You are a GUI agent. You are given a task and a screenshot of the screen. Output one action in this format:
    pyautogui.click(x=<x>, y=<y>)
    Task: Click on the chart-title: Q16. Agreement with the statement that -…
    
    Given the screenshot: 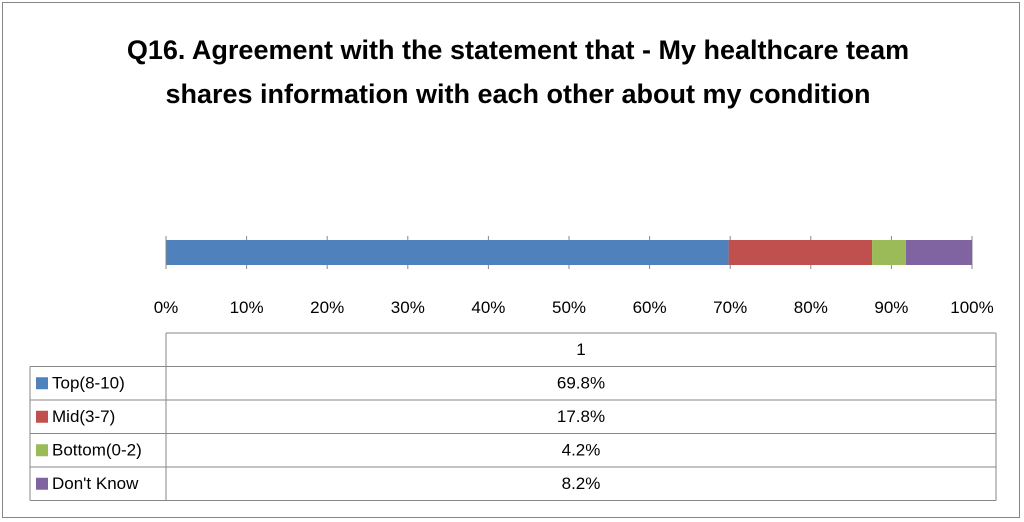 What is the action you would take?
    pyautogui.click(x=518, y=72)
    